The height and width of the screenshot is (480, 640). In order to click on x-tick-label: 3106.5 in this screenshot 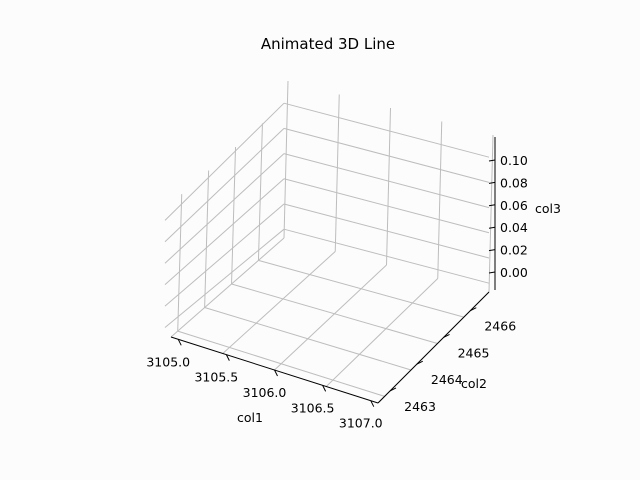, I will do `click(313, 407)`.